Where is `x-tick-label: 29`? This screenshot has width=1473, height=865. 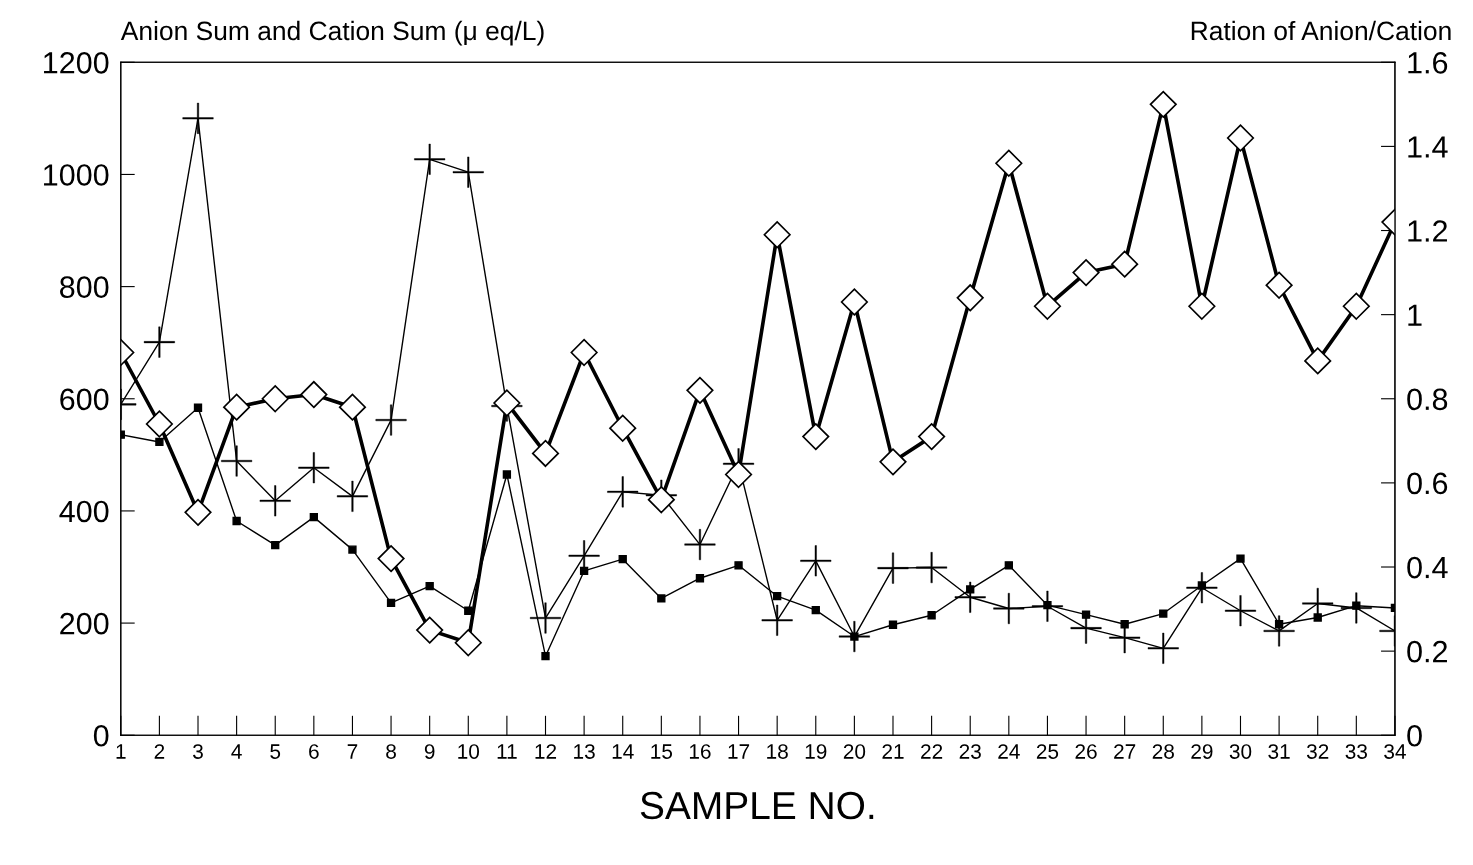
x-tick-label: 29 is located at coordinates (1202, 751).